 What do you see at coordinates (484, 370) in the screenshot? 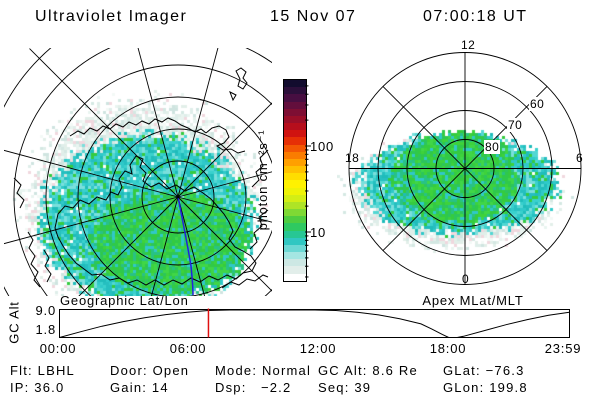
I see `status-glat: GLat: −76.3` at bounding box center [484, 370].